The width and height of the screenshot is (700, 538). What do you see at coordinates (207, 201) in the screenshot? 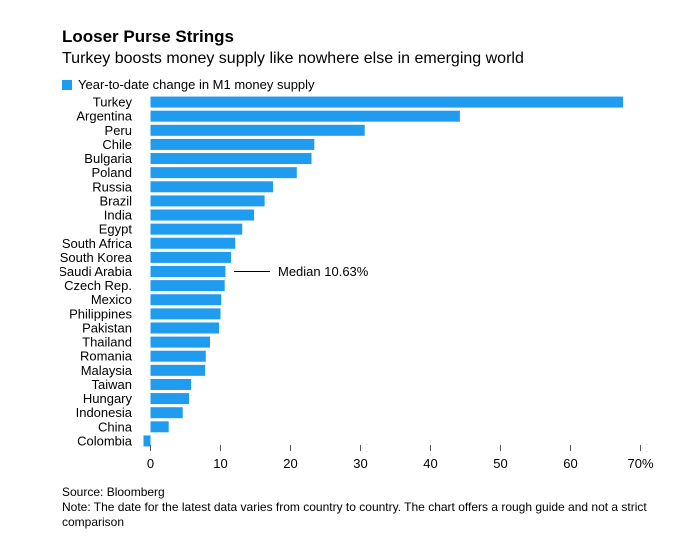
I see `bar-brazil` at bounding box center [207, 201].